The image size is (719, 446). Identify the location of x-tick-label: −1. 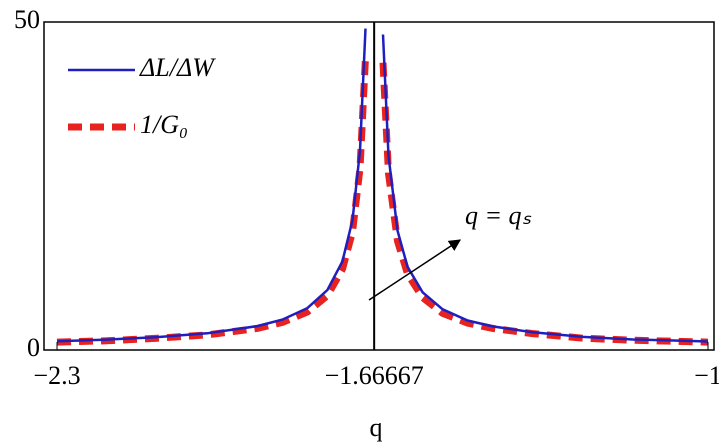
(706, 375).